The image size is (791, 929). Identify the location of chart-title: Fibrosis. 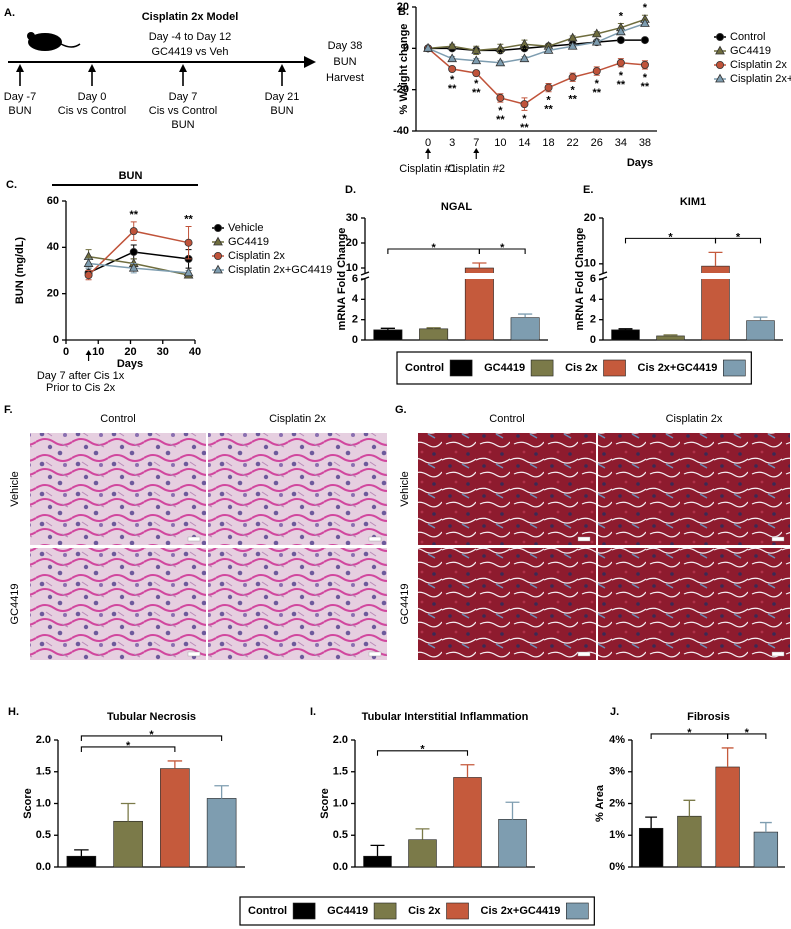
(708, 717).